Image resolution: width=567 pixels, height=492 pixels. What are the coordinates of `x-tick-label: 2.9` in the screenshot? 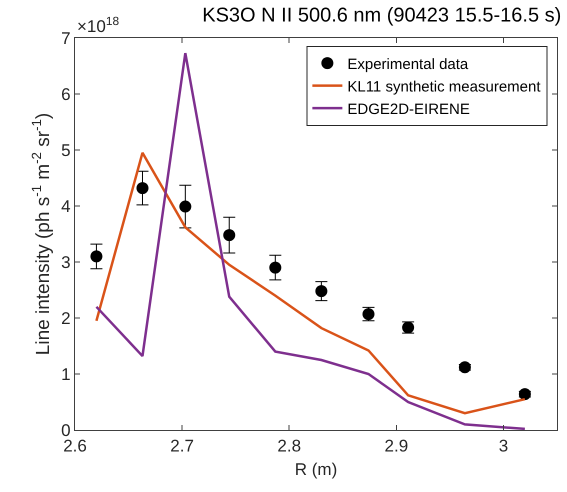 It's located at (396, 446).